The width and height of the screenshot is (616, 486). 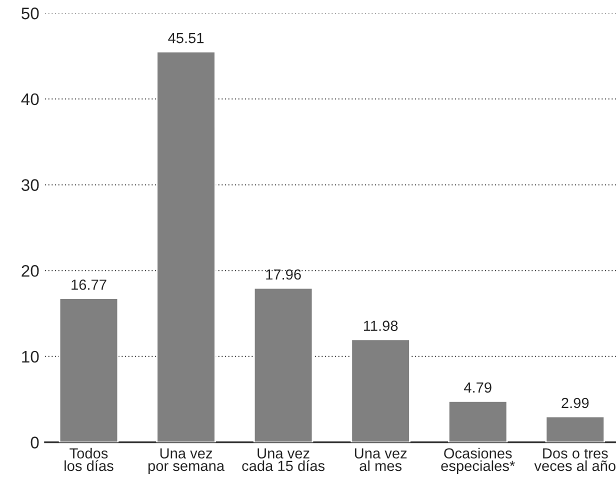 I want to click on y-tick-label: 30, so click(x=30, y=185).